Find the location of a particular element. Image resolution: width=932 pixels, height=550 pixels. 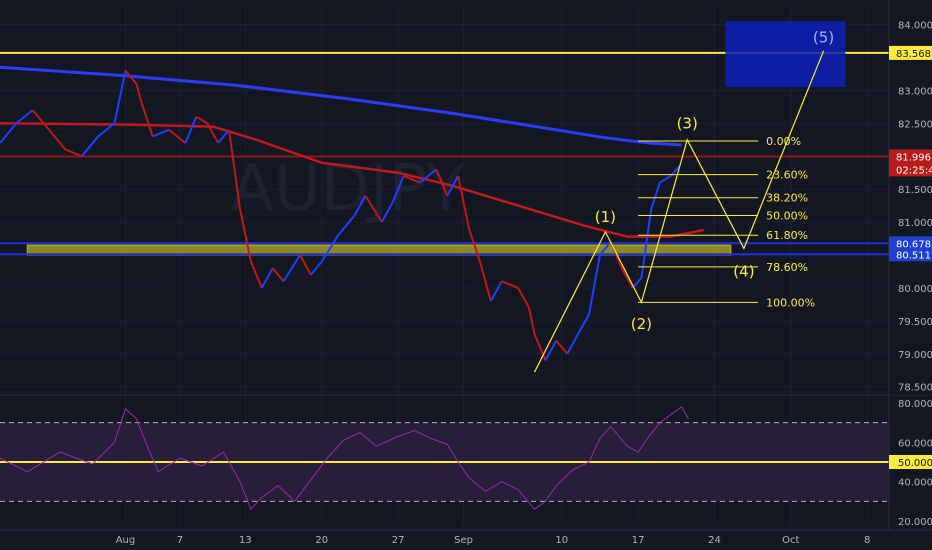

fib-level-label: 100.00% is located at coordinates (790, 302).